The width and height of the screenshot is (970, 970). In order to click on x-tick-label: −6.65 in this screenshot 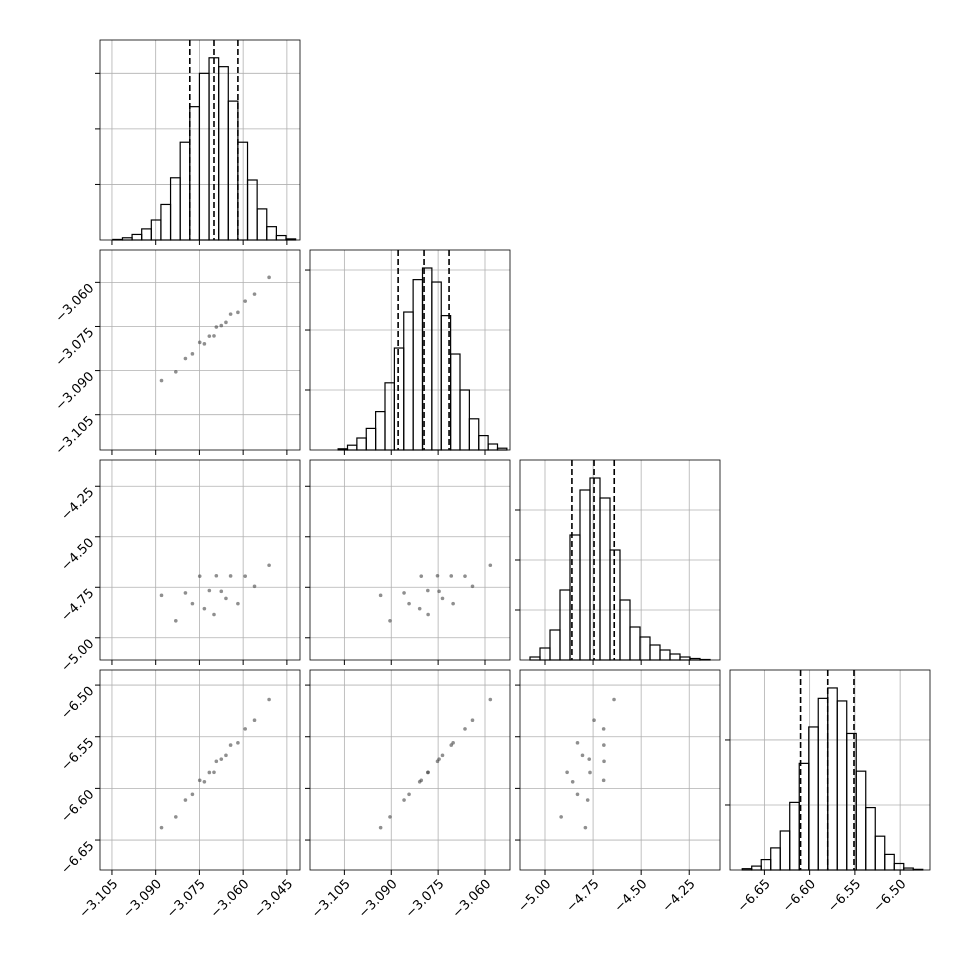, I will do `click(754, 896)`.